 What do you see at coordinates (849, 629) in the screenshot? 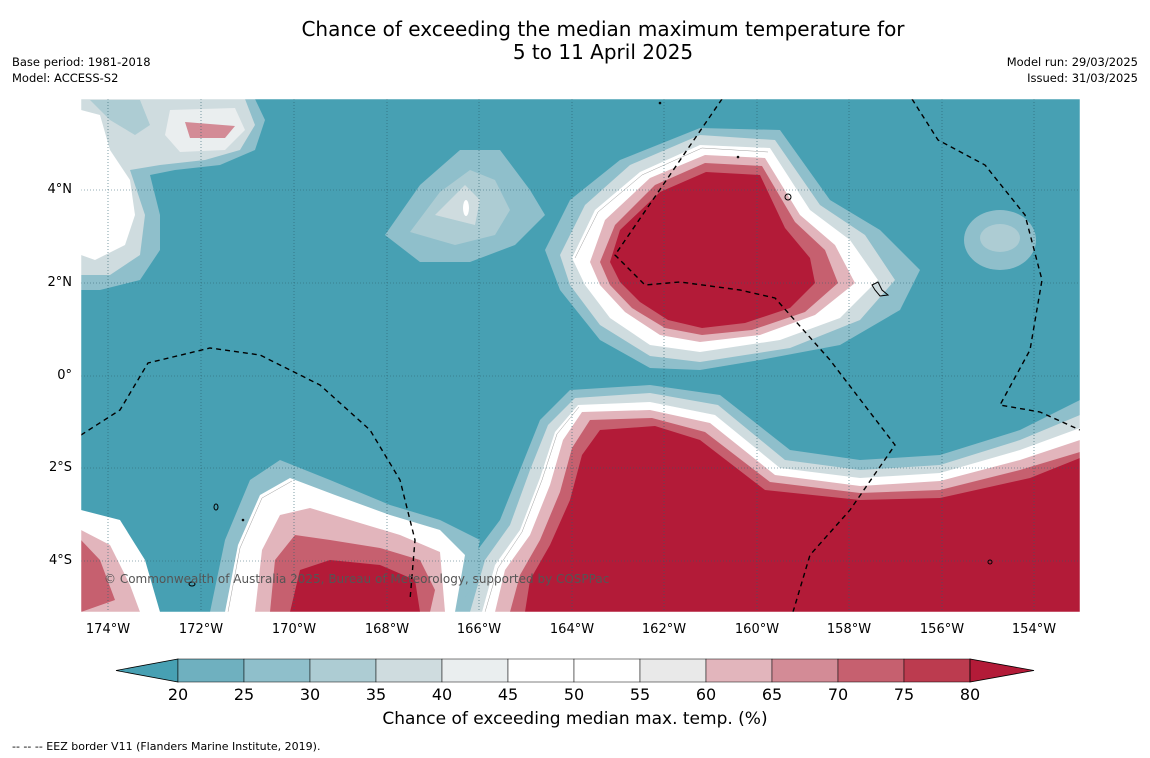
I see `lon-label-158w: 158°W` at bounding box center [849, 629].